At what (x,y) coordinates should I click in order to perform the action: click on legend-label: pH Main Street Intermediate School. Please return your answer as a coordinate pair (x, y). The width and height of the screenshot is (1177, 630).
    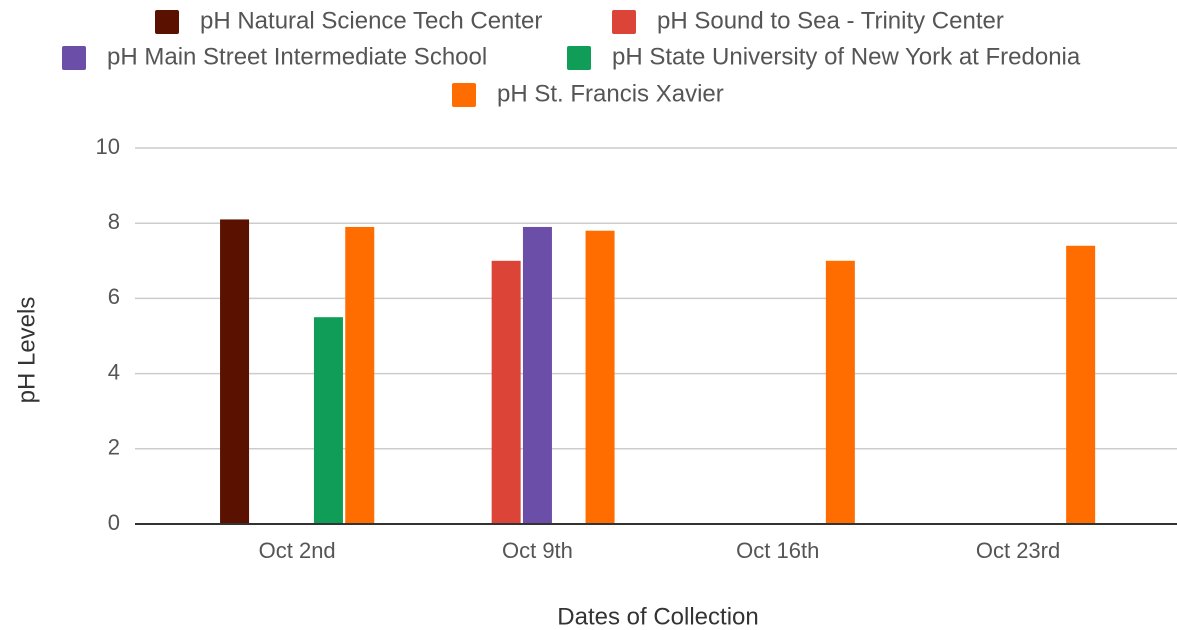
    Looking at the image, I should click on (297, 56).